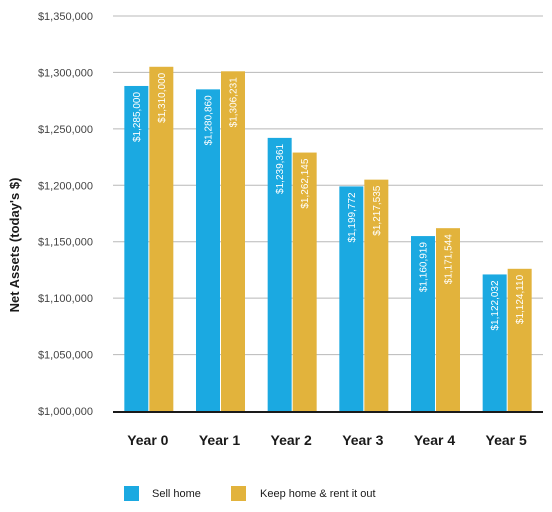 This screenshot has width=552, height=512. What do you see at coordinates (65, 73) in the screenshot?
I see `y-tick-label: $1,300,000` at bounding box center [65, 73].